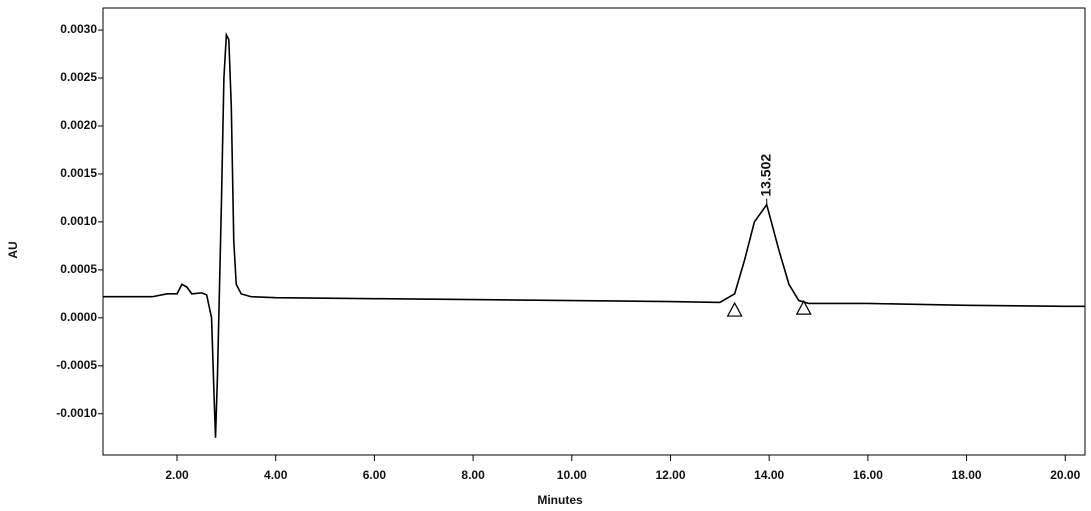 Image resolution: width=1091 pixels, height=511 pixels. Describe the element at coordinates (76, 365) in the screenshot. I see `y-tick-label: -0.0005` at that location.